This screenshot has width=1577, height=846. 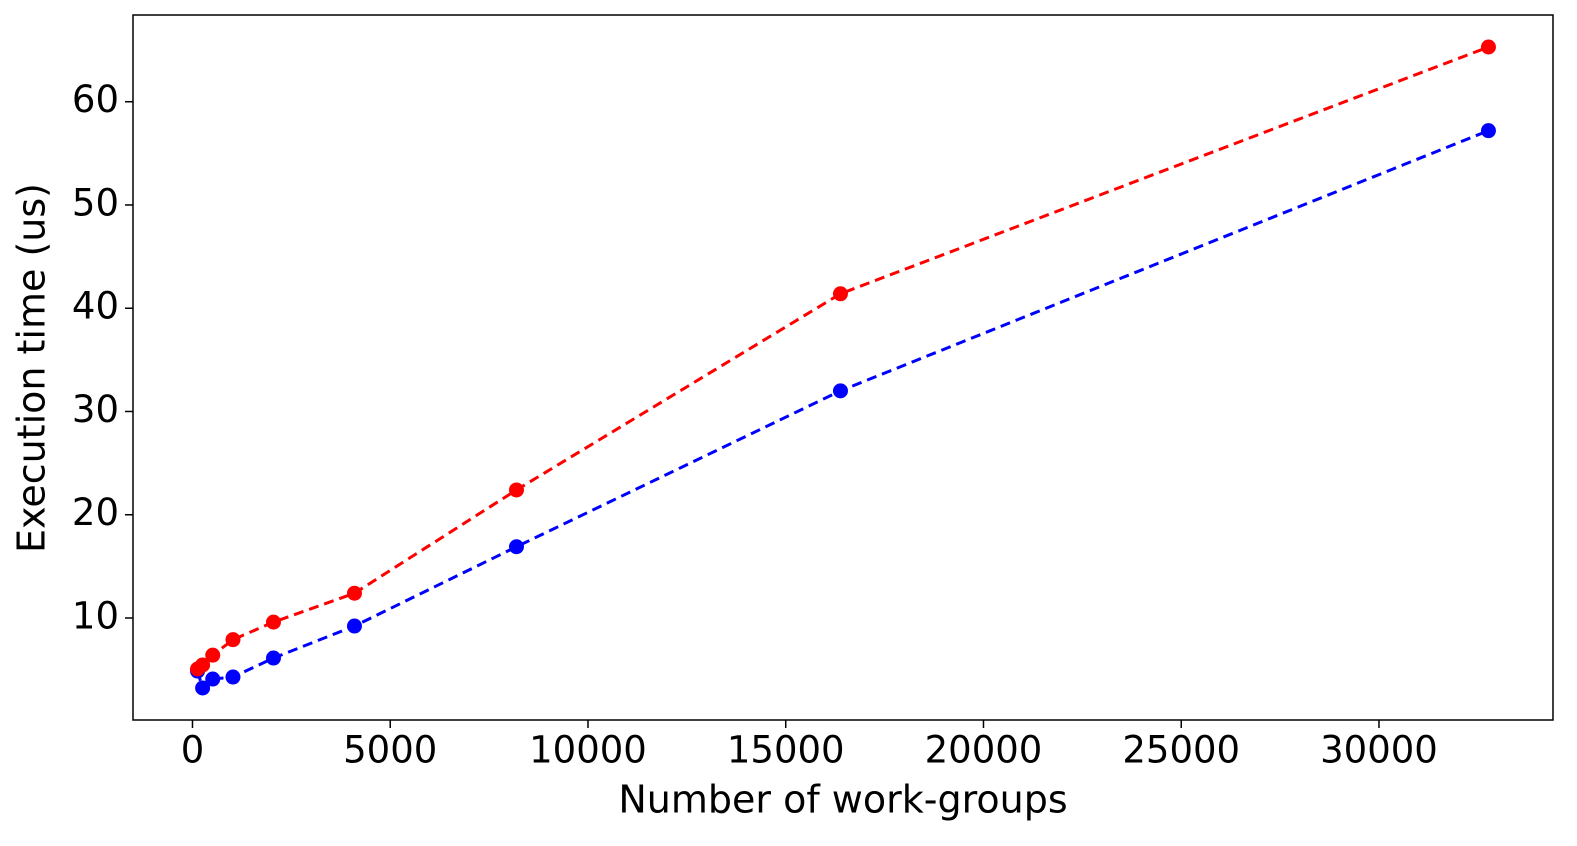 I want to click on x-tick-label: 20000, so click(x=984, y=750).